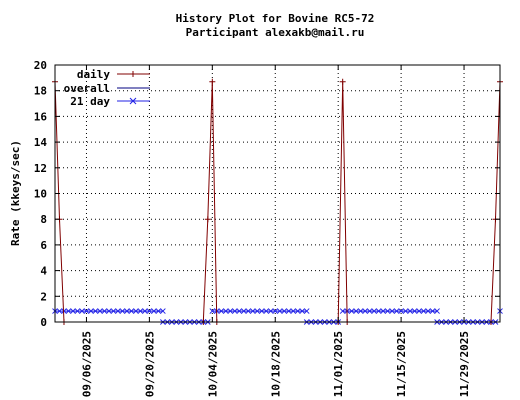  What do you see at coordinates (40, 65) in the screenshot?
I see `y-tick-label: 20` at bounding box center [40, 65].